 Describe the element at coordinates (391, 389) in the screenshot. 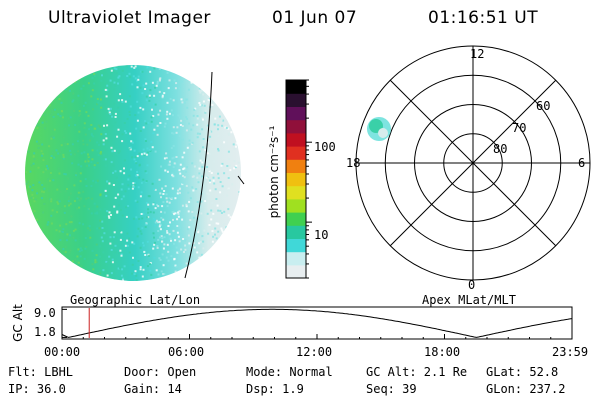

I see `info-seq: Seq: 39` at that location.